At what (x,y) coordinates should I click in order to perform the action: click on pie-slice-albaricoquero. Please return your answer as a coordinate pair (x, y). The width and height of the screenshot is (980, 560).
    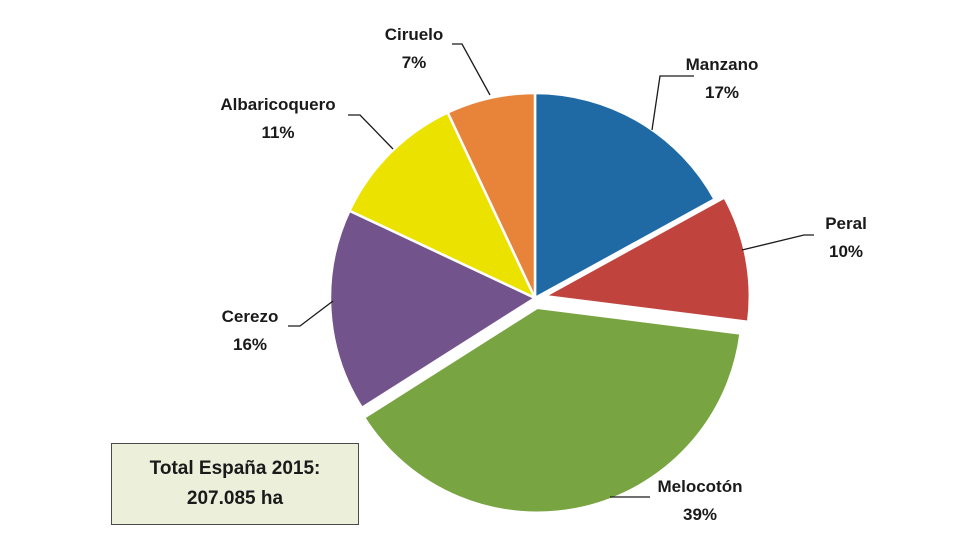
    Looking at the image, I should click on (442, 205).